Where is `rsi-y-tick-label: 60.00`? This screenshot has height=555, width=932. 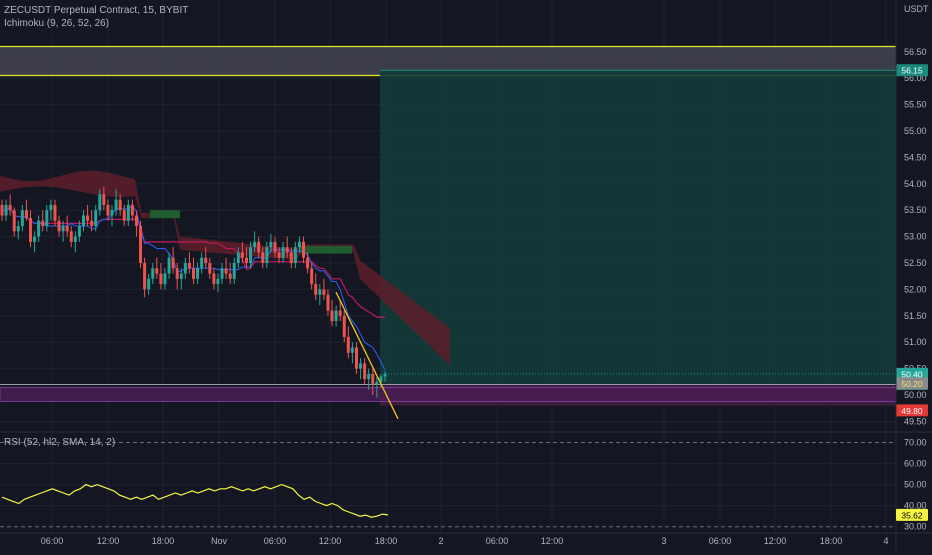 rsi-y-tick-label: 60.00 is located at coordinates (915, 464).